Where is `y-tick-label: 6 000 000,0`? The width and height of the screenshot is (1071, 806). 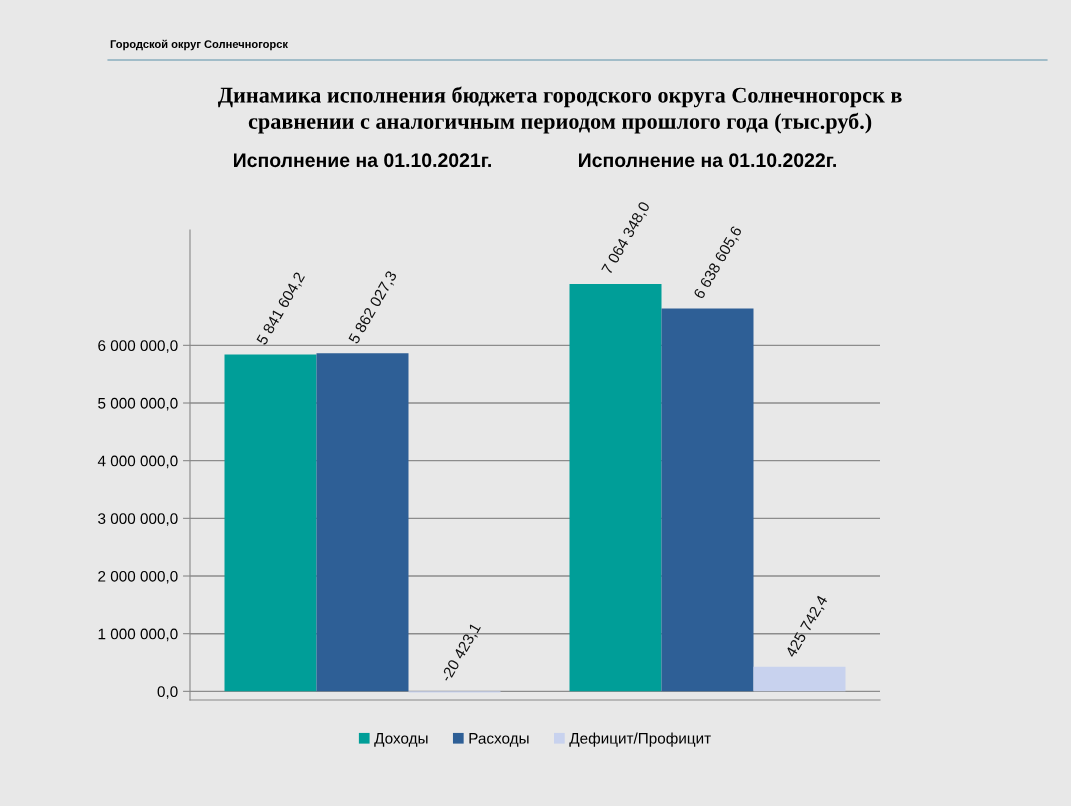
y-tick-label: 6 000 000,0 is located at coordinates (138, 346).